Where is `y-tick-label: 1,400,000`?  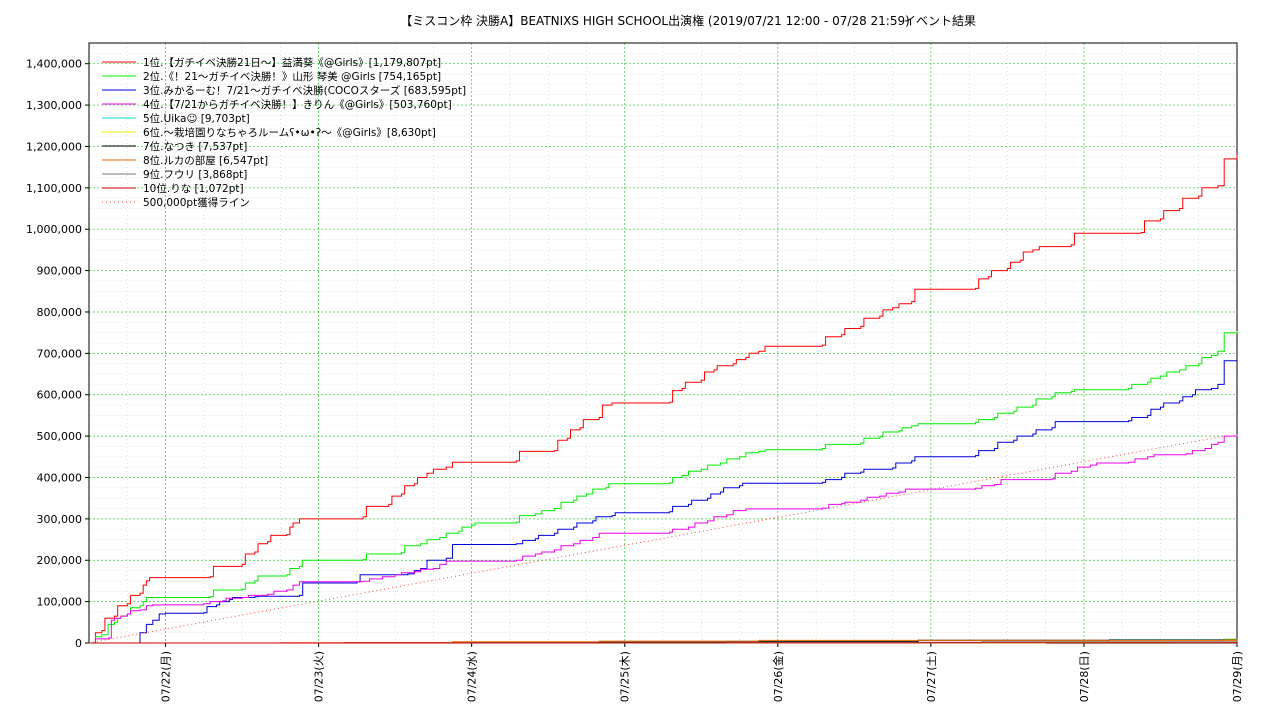
y-tick-label: 1,400,000 is located at coordinates (54, 64).